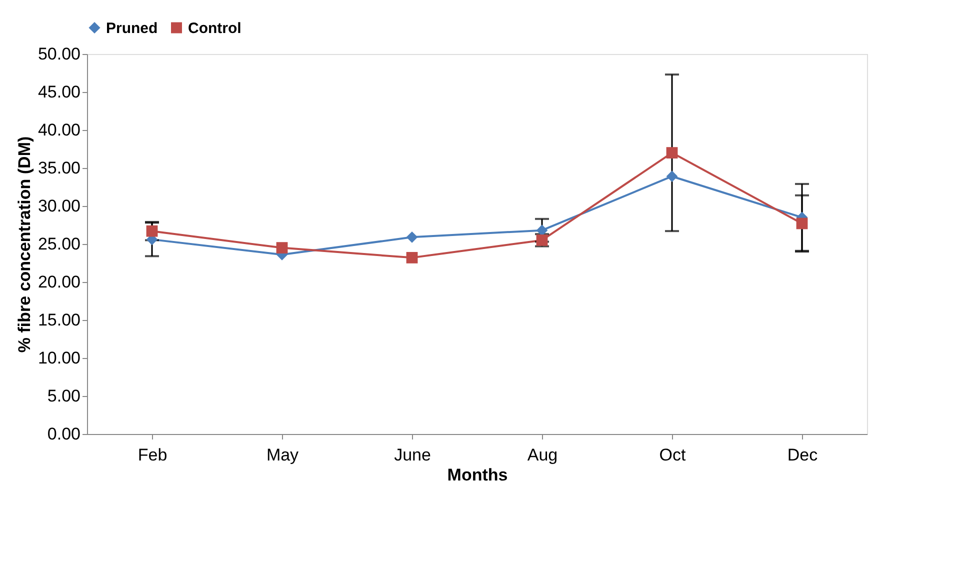 Image resolution: width=956 pixels, height=574 pixels. I want to click on y-tick-label: 5.00, so click(63, 396).